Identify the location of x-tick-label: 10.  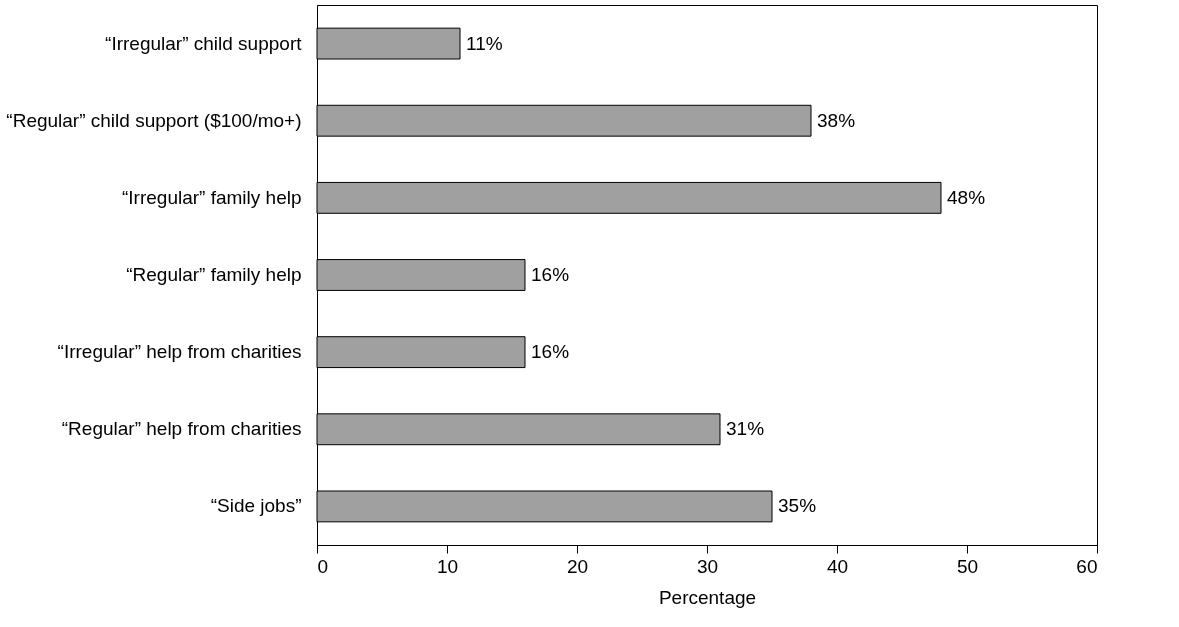
(447, 566).